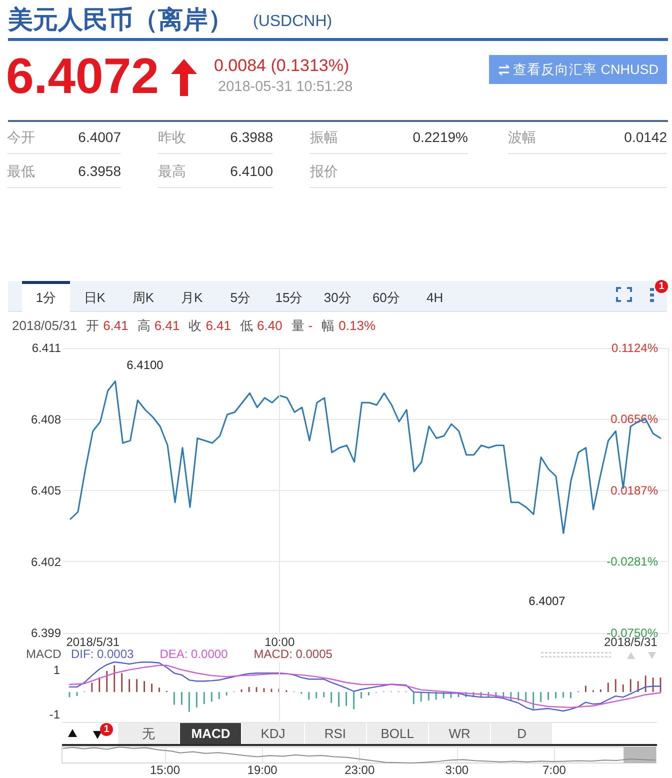 The width and height of the screenshot is (672, 778). I want to click on tab: 1分, so click(46, 296).